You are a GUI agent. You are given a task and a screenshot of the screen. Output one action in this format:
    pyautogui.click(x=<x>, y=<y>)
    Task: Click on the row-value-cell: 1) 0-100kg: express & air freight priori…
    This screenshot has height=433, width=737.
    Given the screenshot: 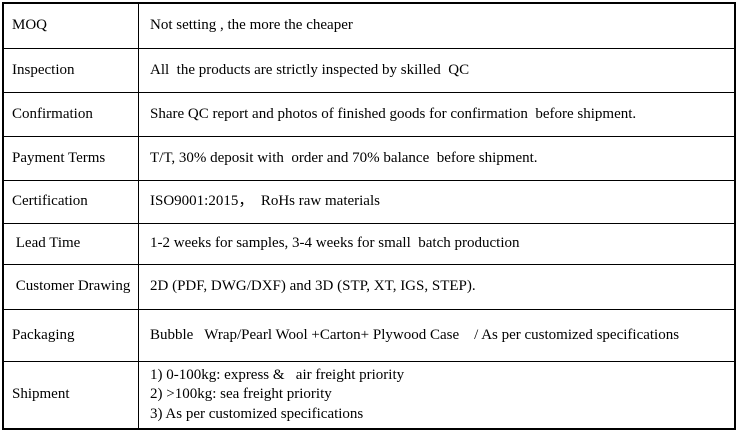 What is the action you would take?
    pyautogui.click(x=436, y=395)
    